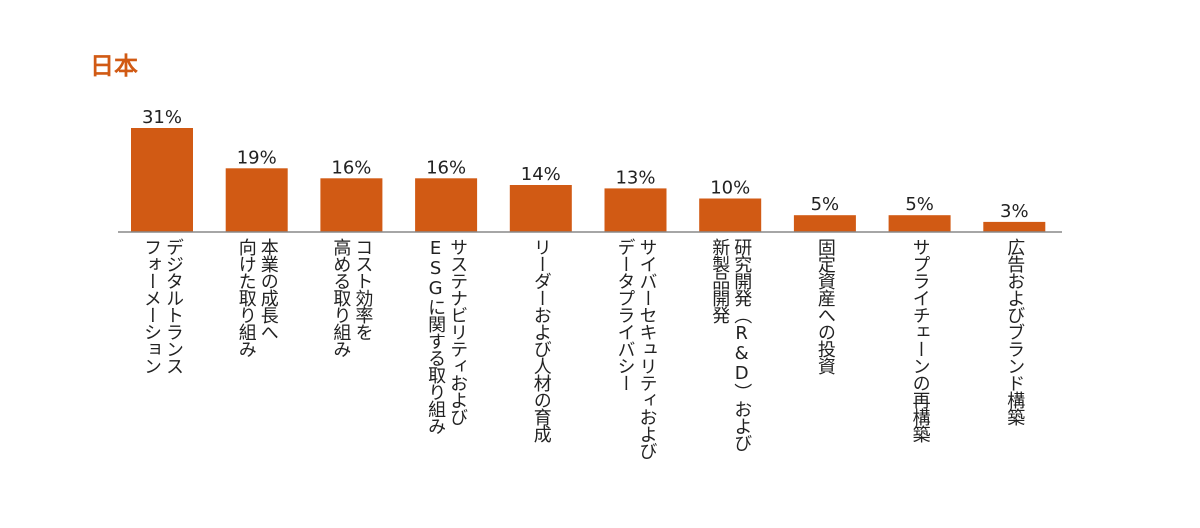 This screenshot has height=528, width=1200. Describe the element at coordinates (730, 188) in the screenshot. I see `value-label-7: 10%` at that location.